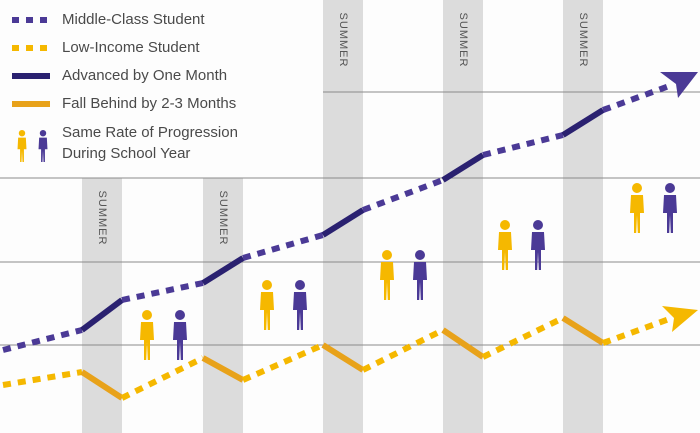 Image resolution: width=700 pixels, height=433 pixels. I want to click on legend-label: Middle-Class Student, so click(133, 19).